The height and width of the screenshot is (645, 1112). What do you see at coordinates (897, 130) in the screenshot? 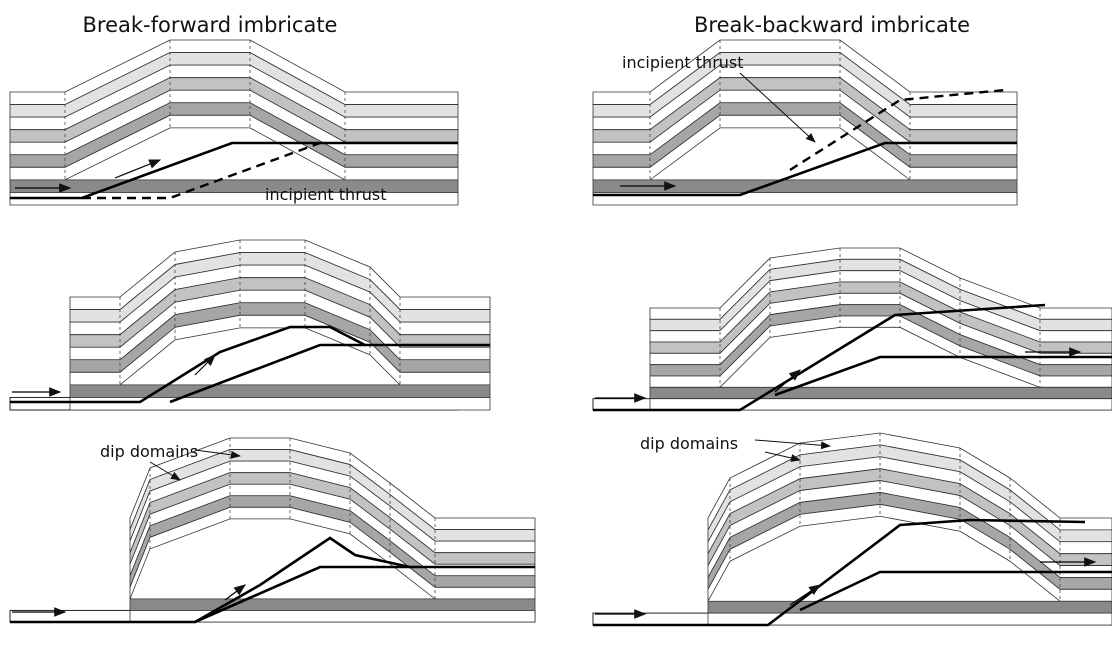
I see `incipient-thrust` at bounding box center [897, 130].